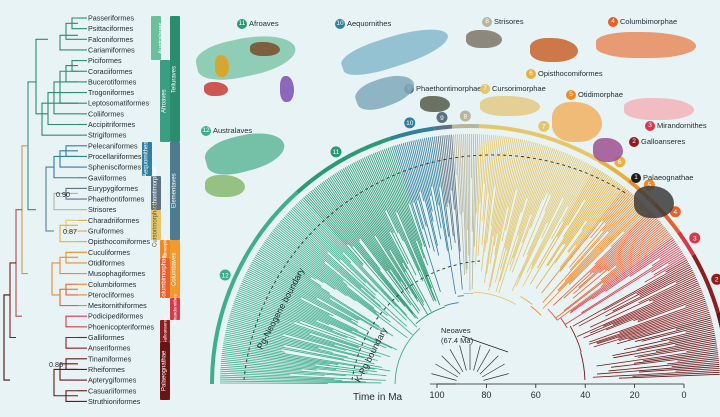 This screenshot has height=417, width=720. I want to click on order-label: Gaviiformes, so click(107, 177).